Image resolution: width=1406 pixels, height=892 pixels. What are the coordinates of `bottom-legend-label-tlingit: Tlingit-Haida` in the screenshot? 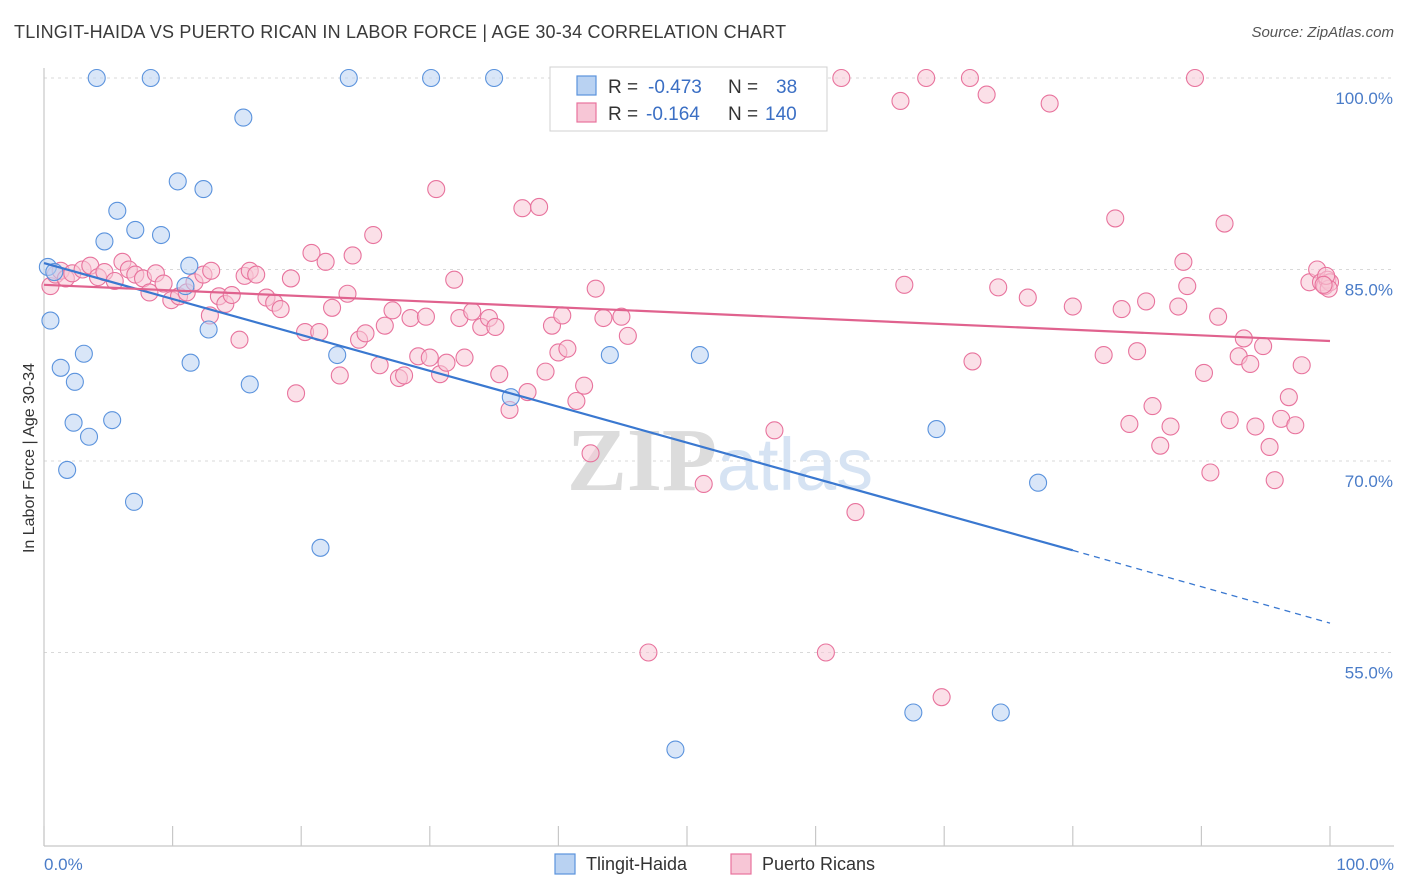 It's located at (637, 864).